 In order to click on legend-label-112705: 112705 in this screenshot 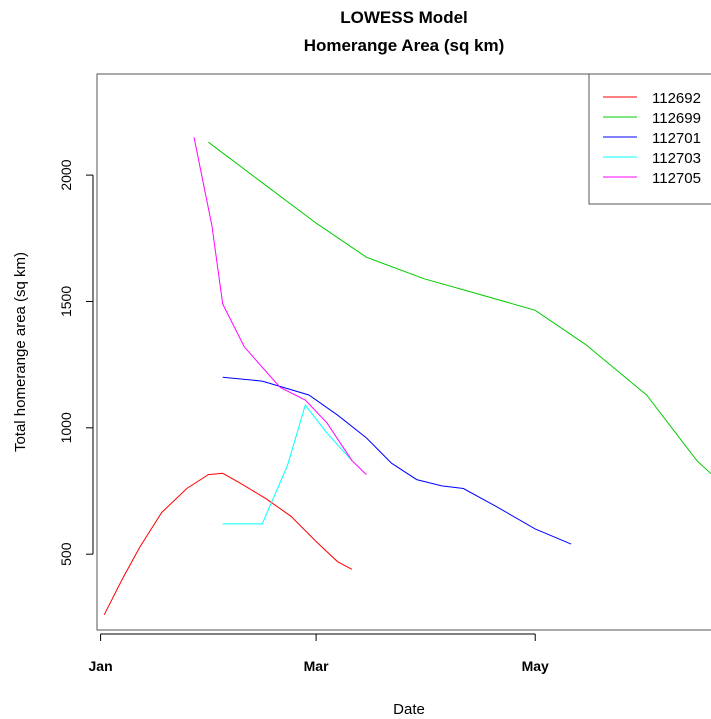, I will do `click(676, 178)`.